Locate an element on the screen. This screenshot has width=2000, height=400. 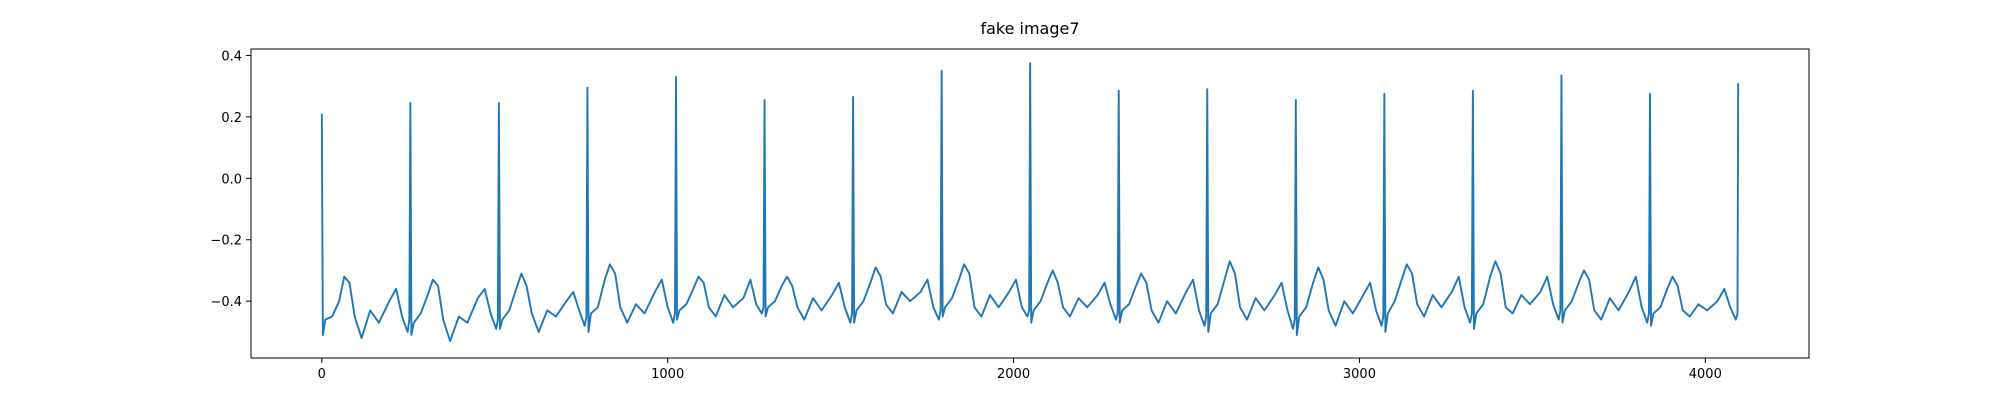
x-tick-label: 3000 is located at coordinates (1359, 374).